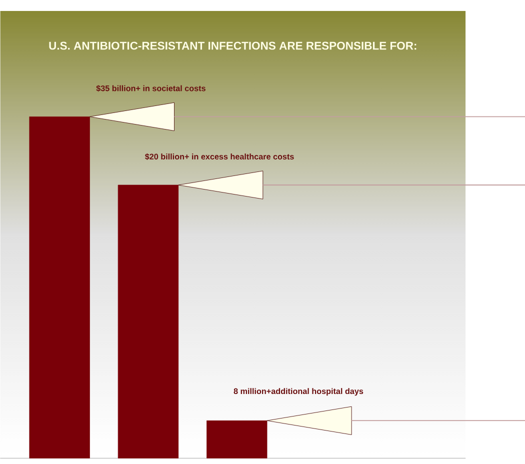 The height and width of the screenshot is (464, 525). I want to click on annotation: $20 billion+ in excess healthcare costs, so click(219, 156).